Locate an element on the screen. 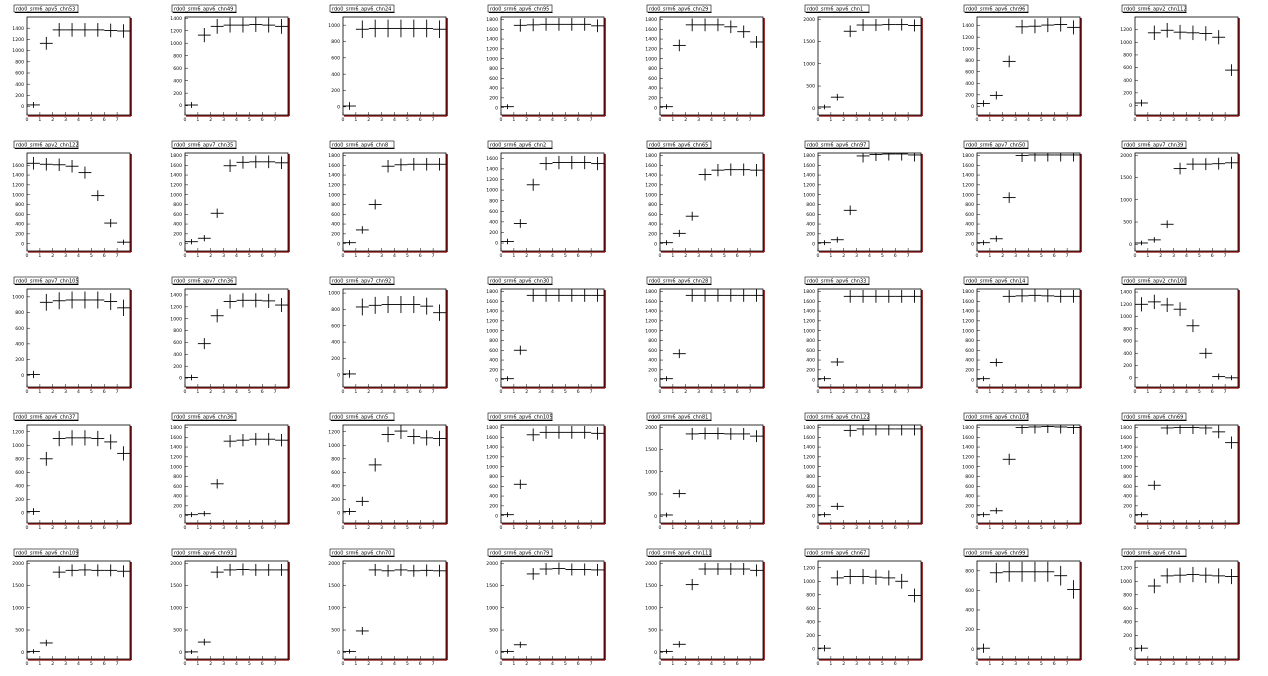 This screenshot has height=676, width=1268. y-tick-label: 1400 is located at coordinates (809, 176).